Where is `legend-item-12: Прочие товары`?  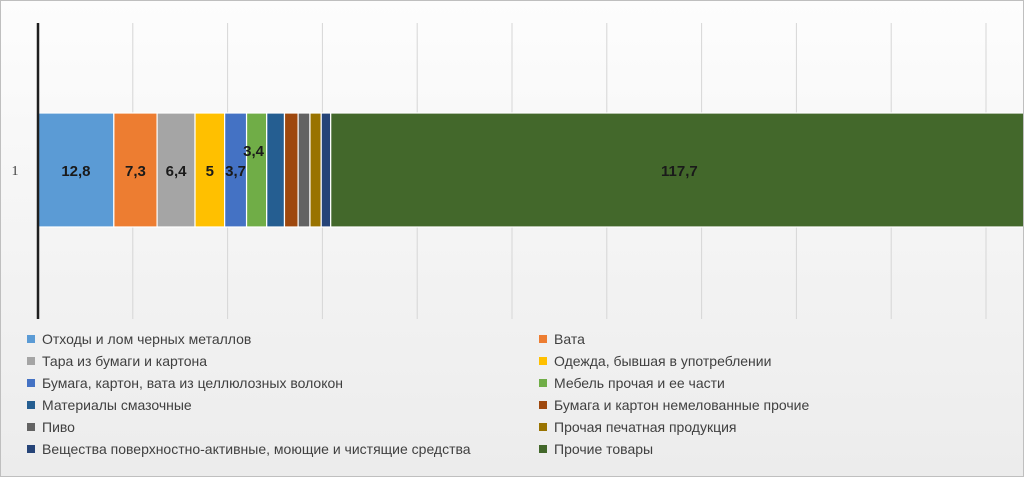
legend-item-12: Прочие товары is located at coordinates (596, 449).